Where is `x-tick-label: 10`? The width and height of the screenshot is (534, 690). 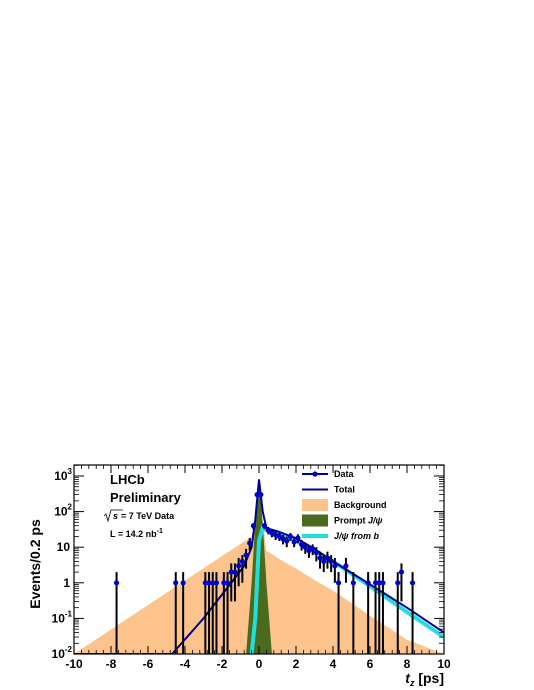
x-tick-label: 10 is located at coordinates (444, 664).